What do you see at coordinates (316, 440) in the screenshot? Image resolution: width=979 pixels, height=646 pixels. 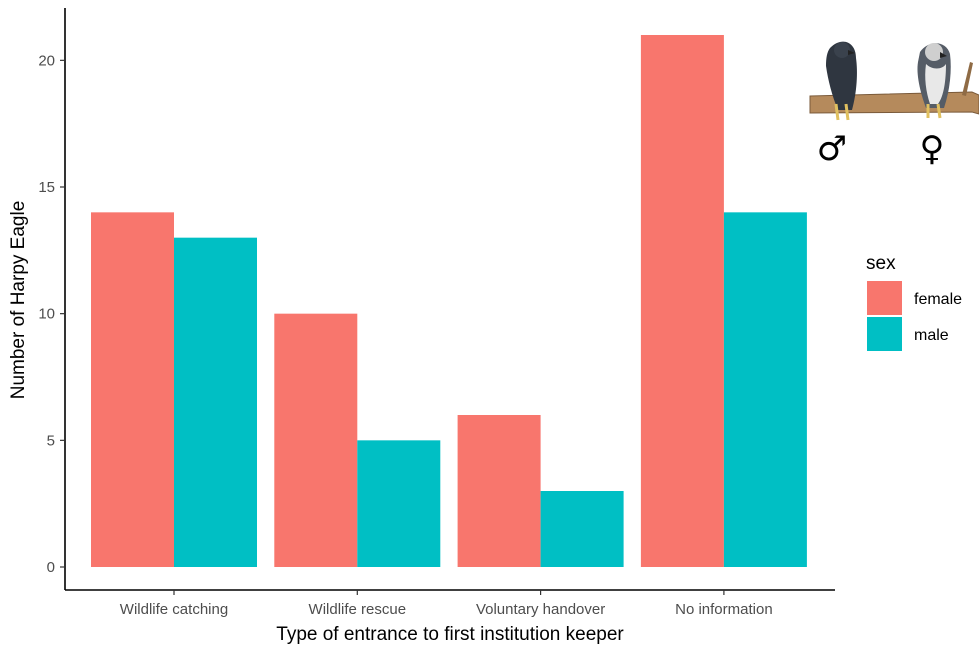 I see `bar-female-wildlife-rescue` at bounding box center [316, 440].